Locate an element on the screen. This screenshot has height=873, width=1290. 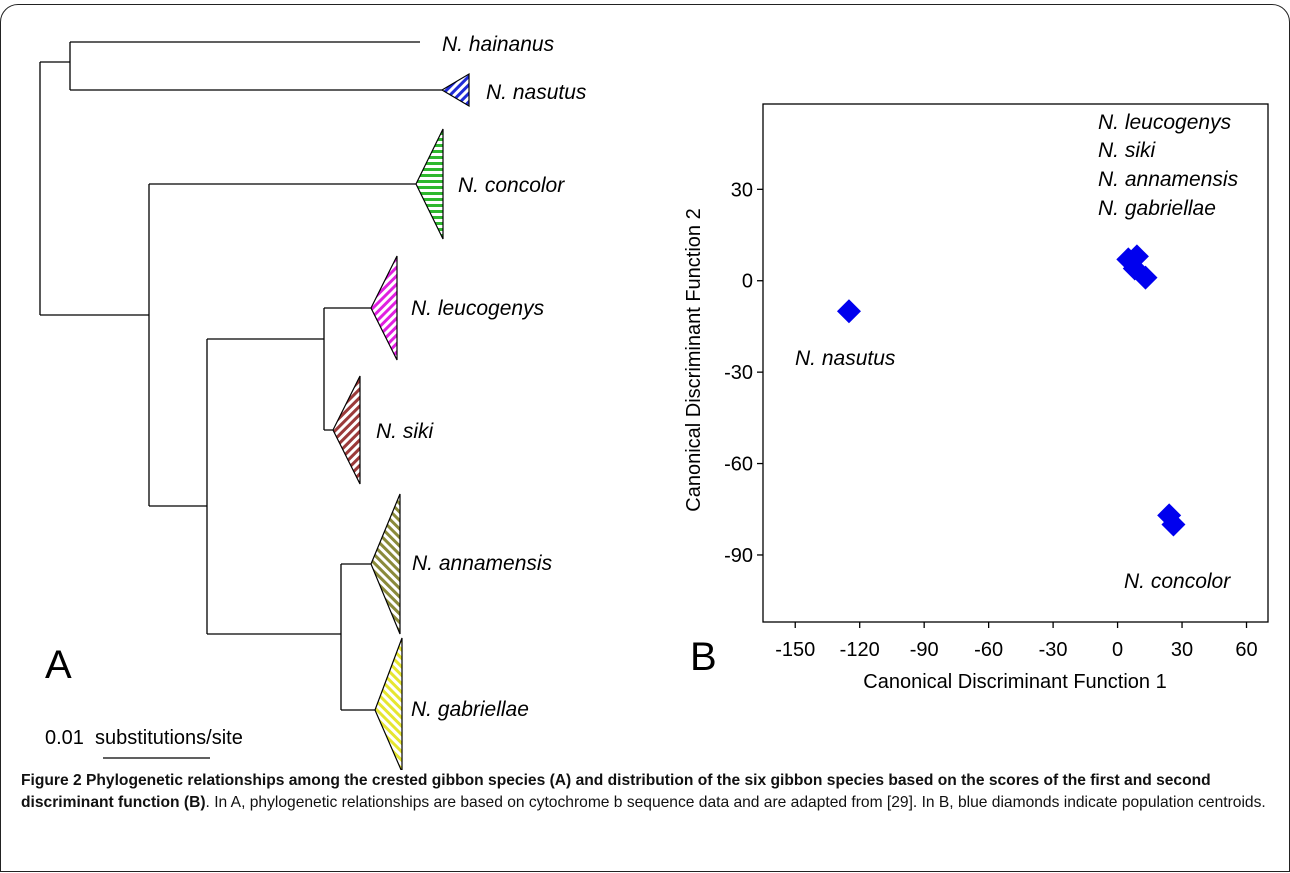
taxon-label-leucogenys: N. leucogenys is located at coordinates (478, 308).